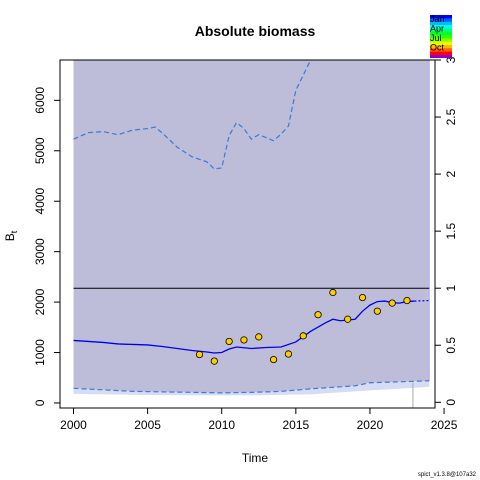 The width and height of the screenshot is (480, 480). Describe the element at coordinates (221, 425) in the screenshot. I see `x-tick-label: 2010` at that location.